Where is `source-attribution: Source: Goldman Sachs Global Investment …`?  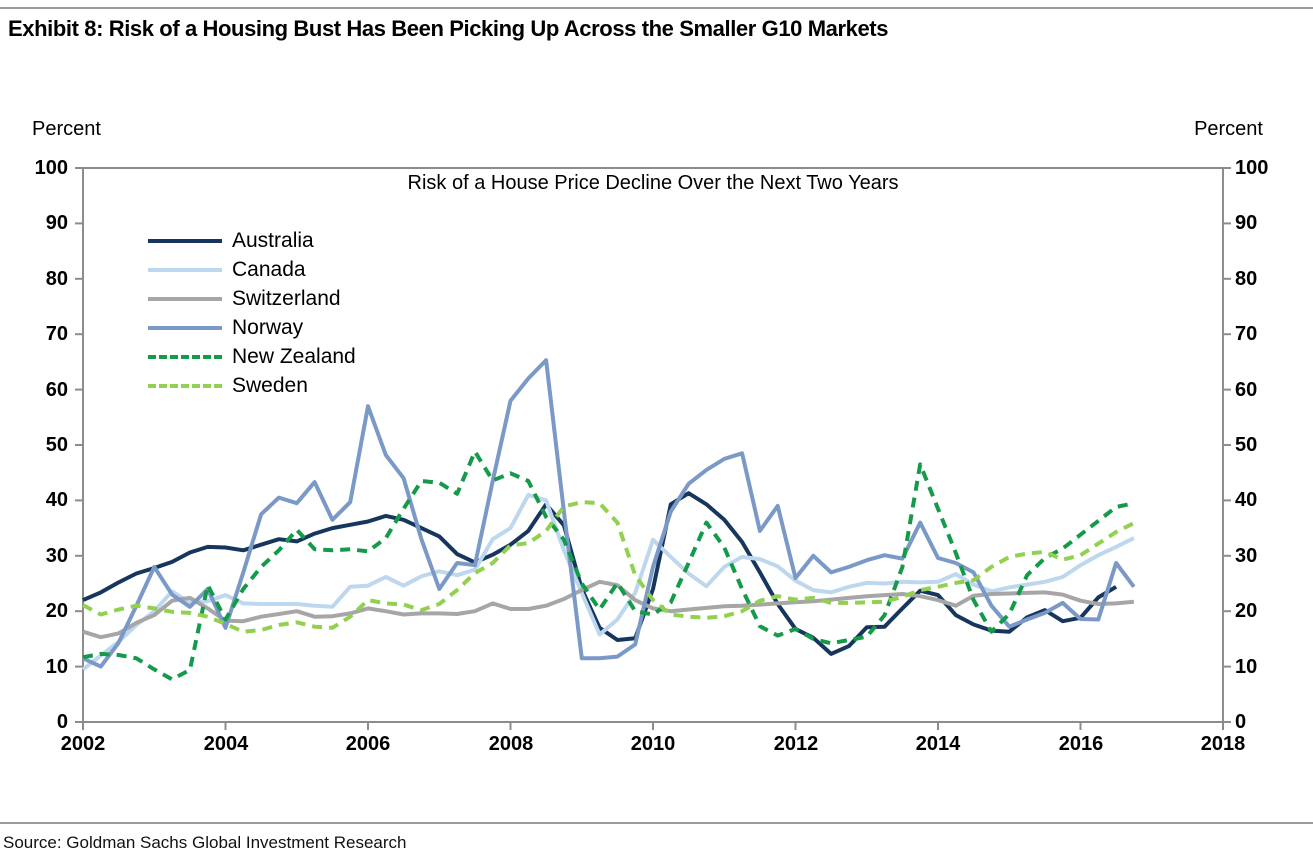
source-attribution: Source: Goldman Sachs Global Investment … is located at coordinates (205, 842).